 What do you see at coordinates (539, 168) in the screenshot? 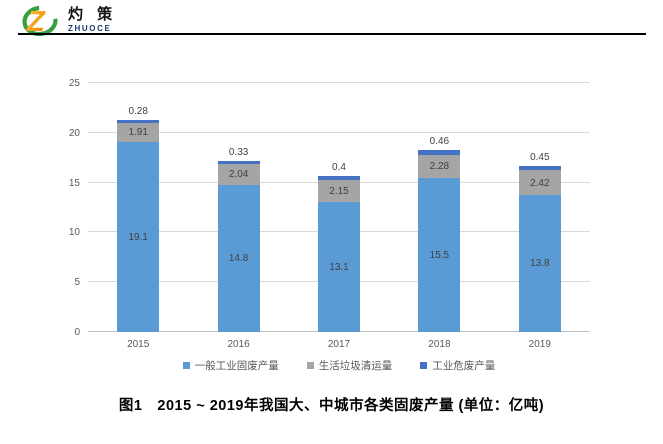
I see `bar-segment-2019-series3` at bounding box center [539, 168].